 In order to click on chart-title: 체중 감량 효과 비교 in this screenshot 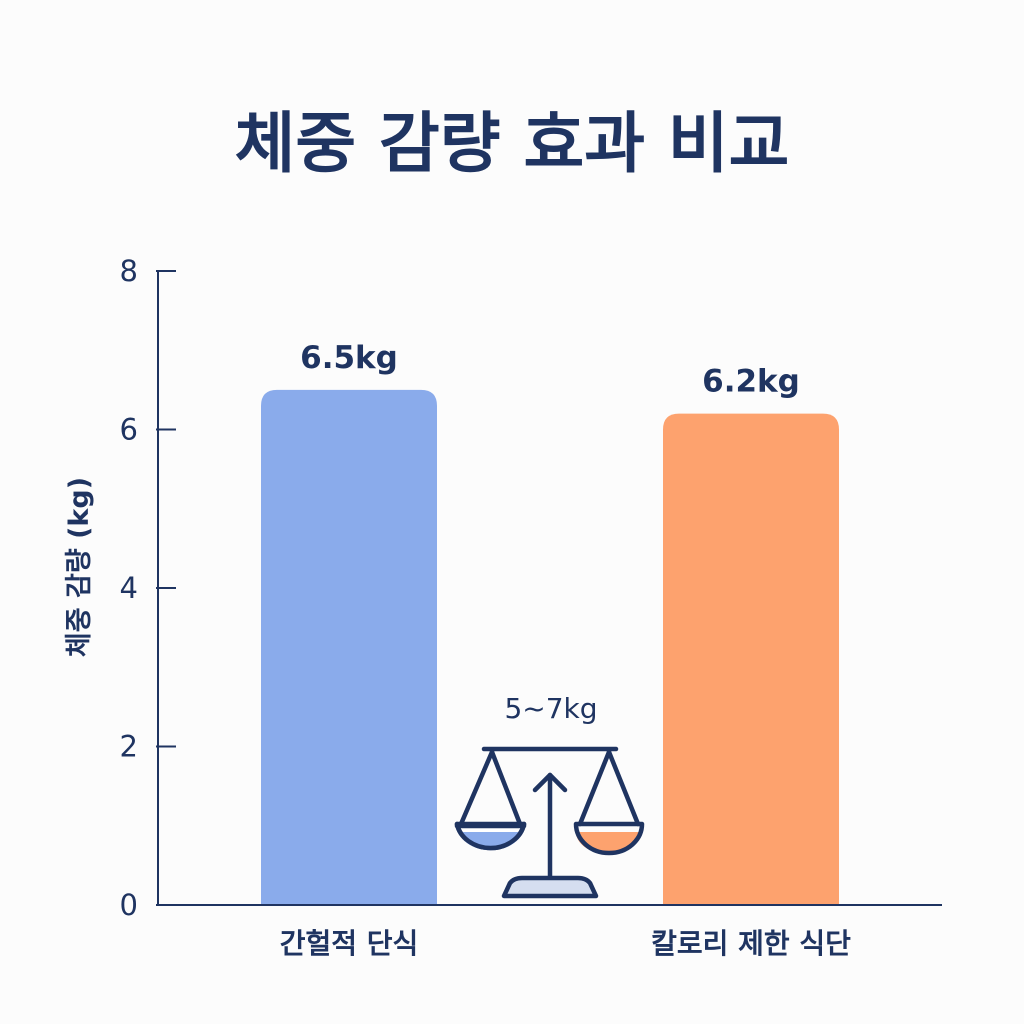, I will do `click(512, 143)`.